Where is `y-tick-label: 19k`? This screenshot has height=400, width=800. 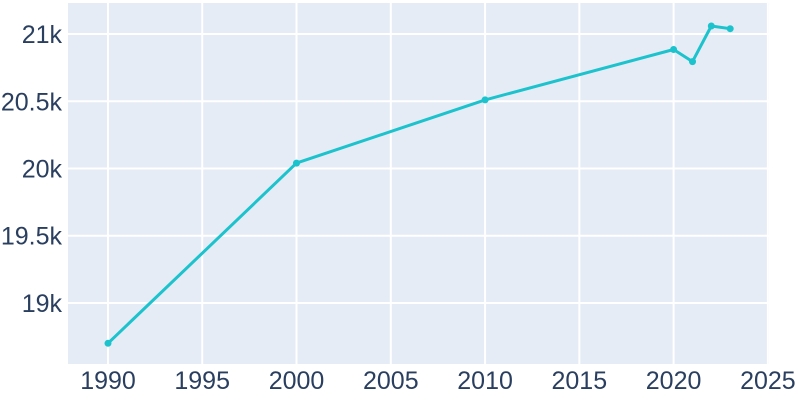
y-tick-label: 19k is located at coordinates (42, 304).